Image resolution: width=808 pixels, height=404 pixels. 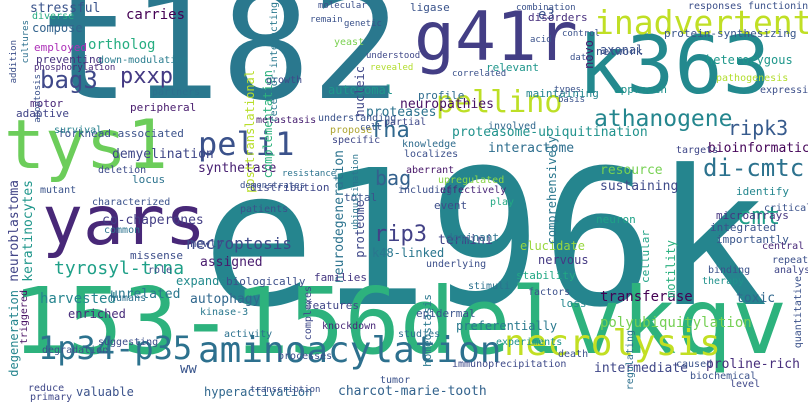 I want to click on cloud-word: processes, so click(x=305, y=356).